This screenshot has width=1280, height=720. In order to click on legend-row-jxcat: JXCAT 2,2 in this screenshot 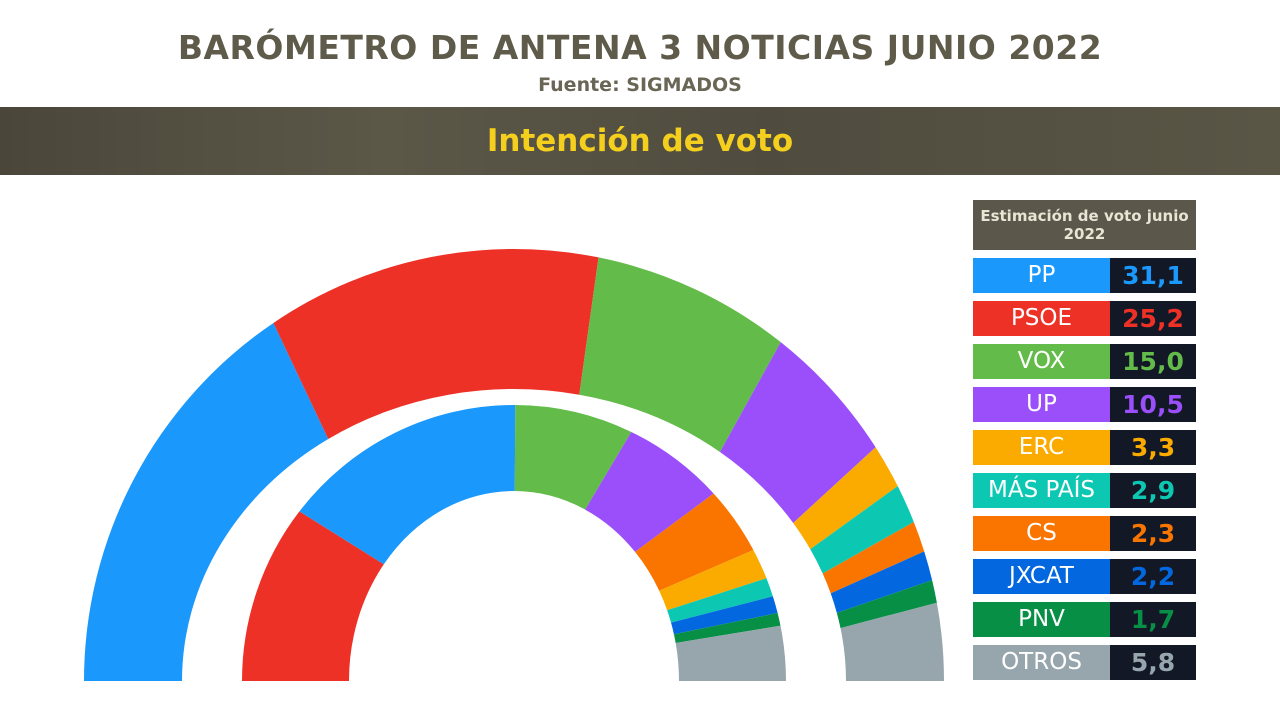, I will do `click(1084, 576)`.